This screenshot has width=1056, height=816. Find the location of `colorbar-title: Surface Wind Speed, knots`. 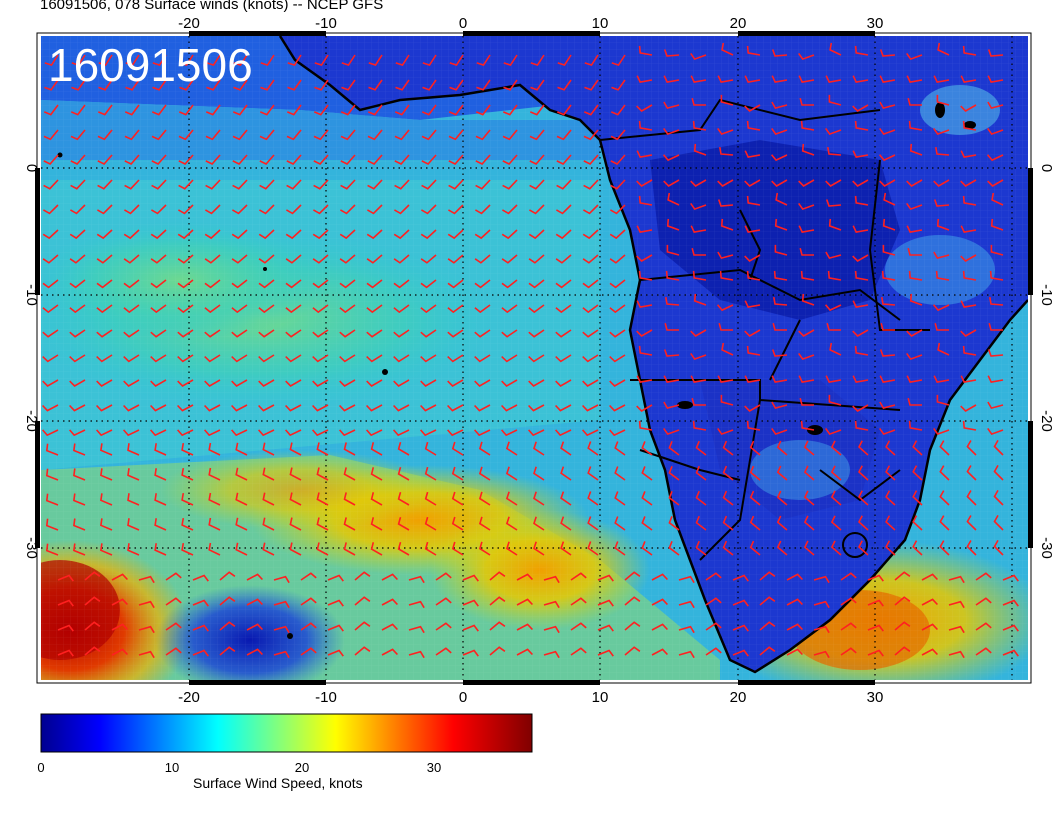

colorbar-title: Surface Wind Speed, knots is located at coordinates (278, 783).